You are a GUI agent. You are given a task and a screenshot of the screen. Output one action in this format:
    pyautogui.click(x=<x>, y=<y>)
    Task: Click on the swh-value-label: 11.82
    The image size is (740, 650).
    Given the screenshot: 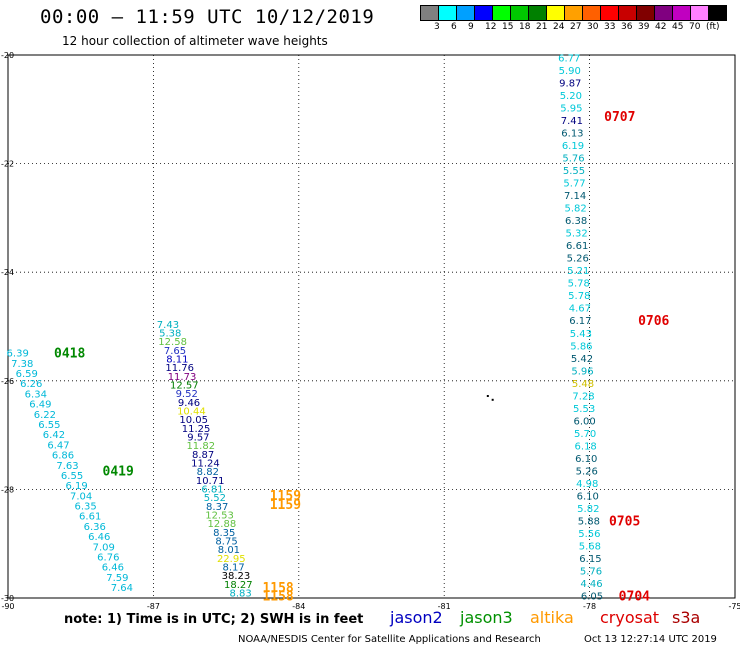 What is the action you would take?
    pyautogui.click(x=200, y=446)
    